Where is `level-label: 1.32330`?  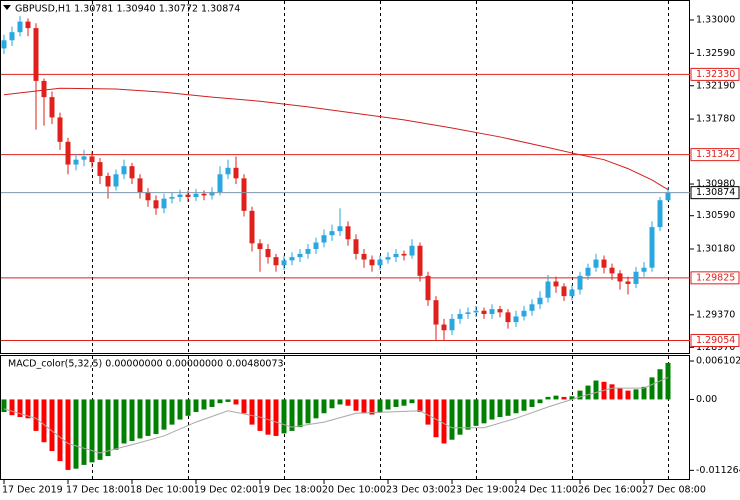 level-label: 1.32330 is located at coordinates (715, 74).